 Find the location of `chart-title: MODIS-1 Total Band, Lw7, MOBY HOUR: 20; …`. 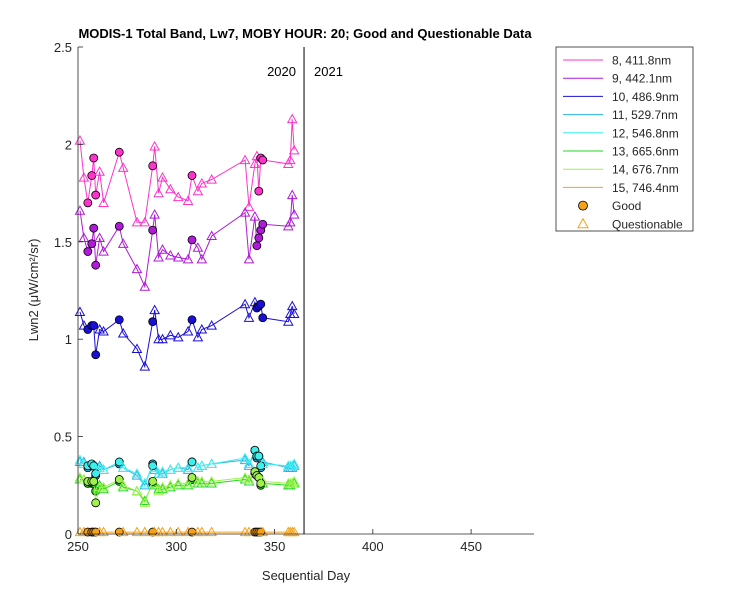

chart-title: MODIS-1 Total Band, Lw7, MOBY HOUR: 20; … is located at coordinates (305, 33).